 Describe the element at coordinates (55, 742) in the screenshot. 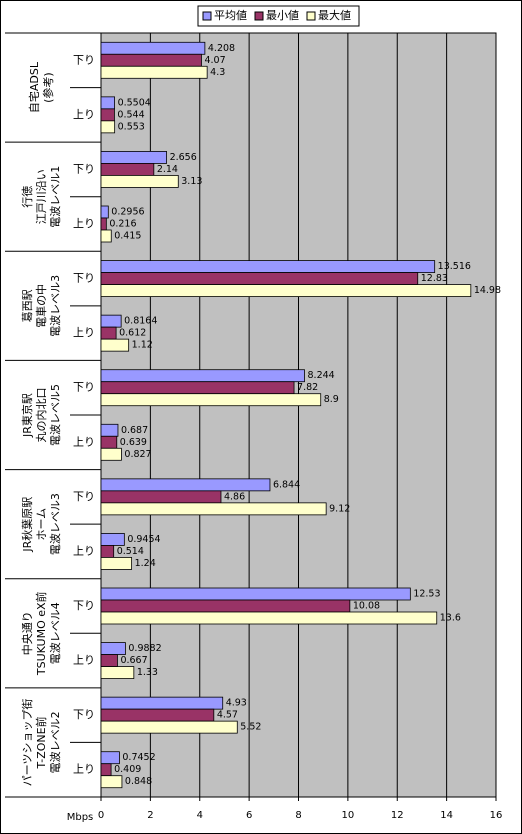

I see `group-label: 電波レベル2` at that location.